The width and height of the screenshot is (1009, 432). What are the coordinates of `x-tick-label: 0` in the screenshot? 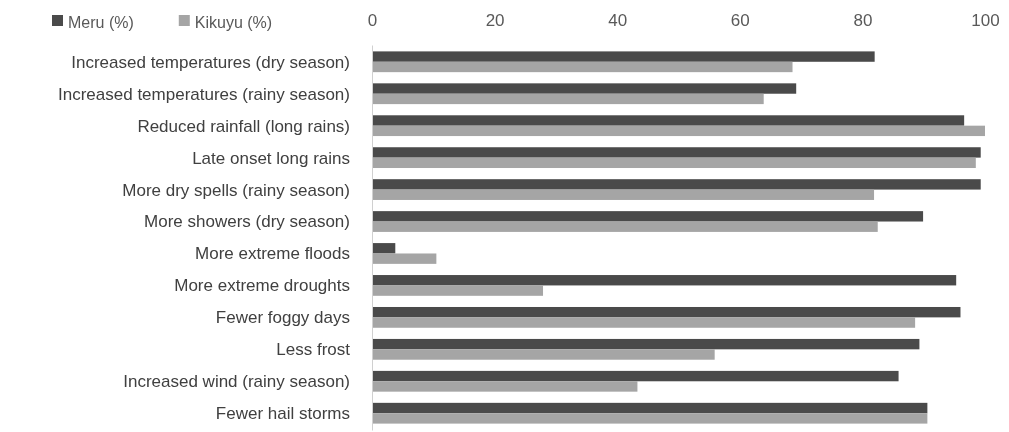 It's located at (372, 20).